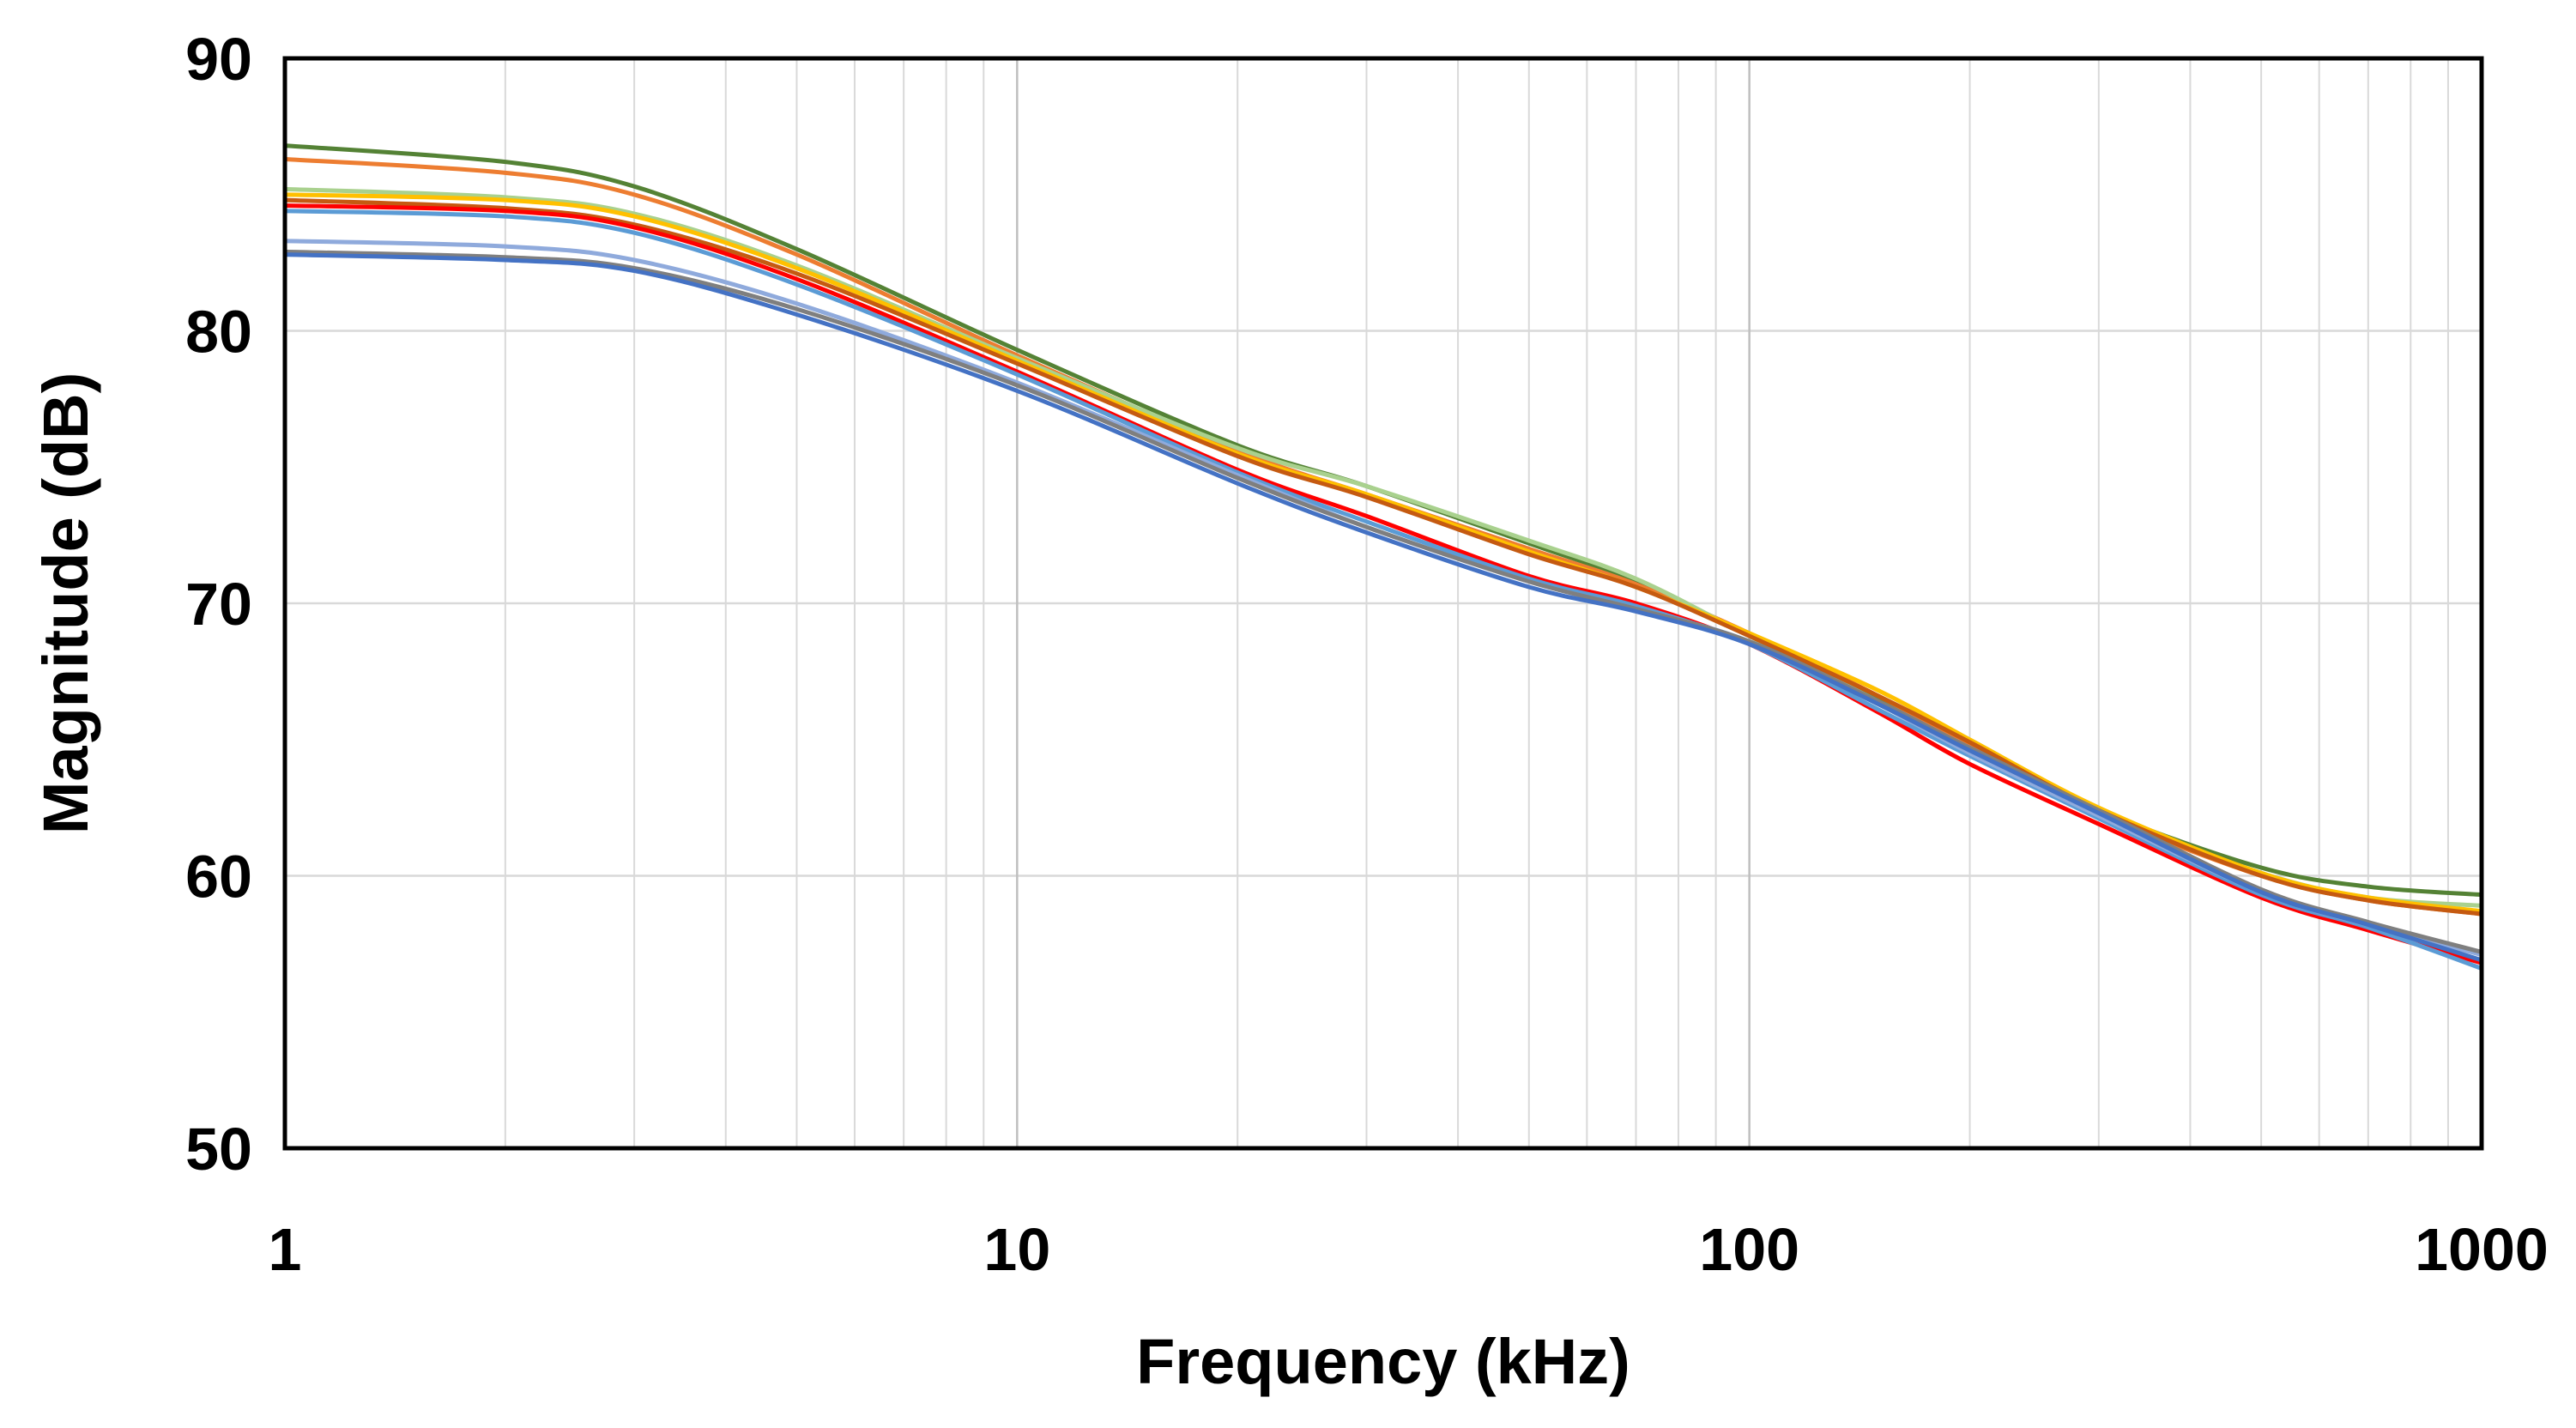  I want to click on y-tick-label: 70, so click(218, 604).